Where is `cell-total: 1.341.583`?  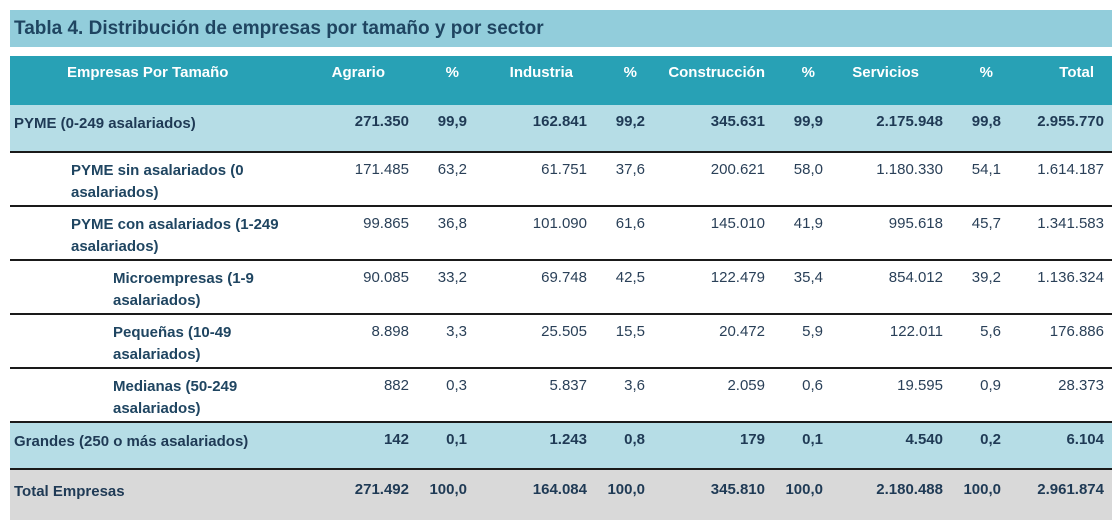
cell-total: 1.341.583 is located at coordinates (1060, 232).